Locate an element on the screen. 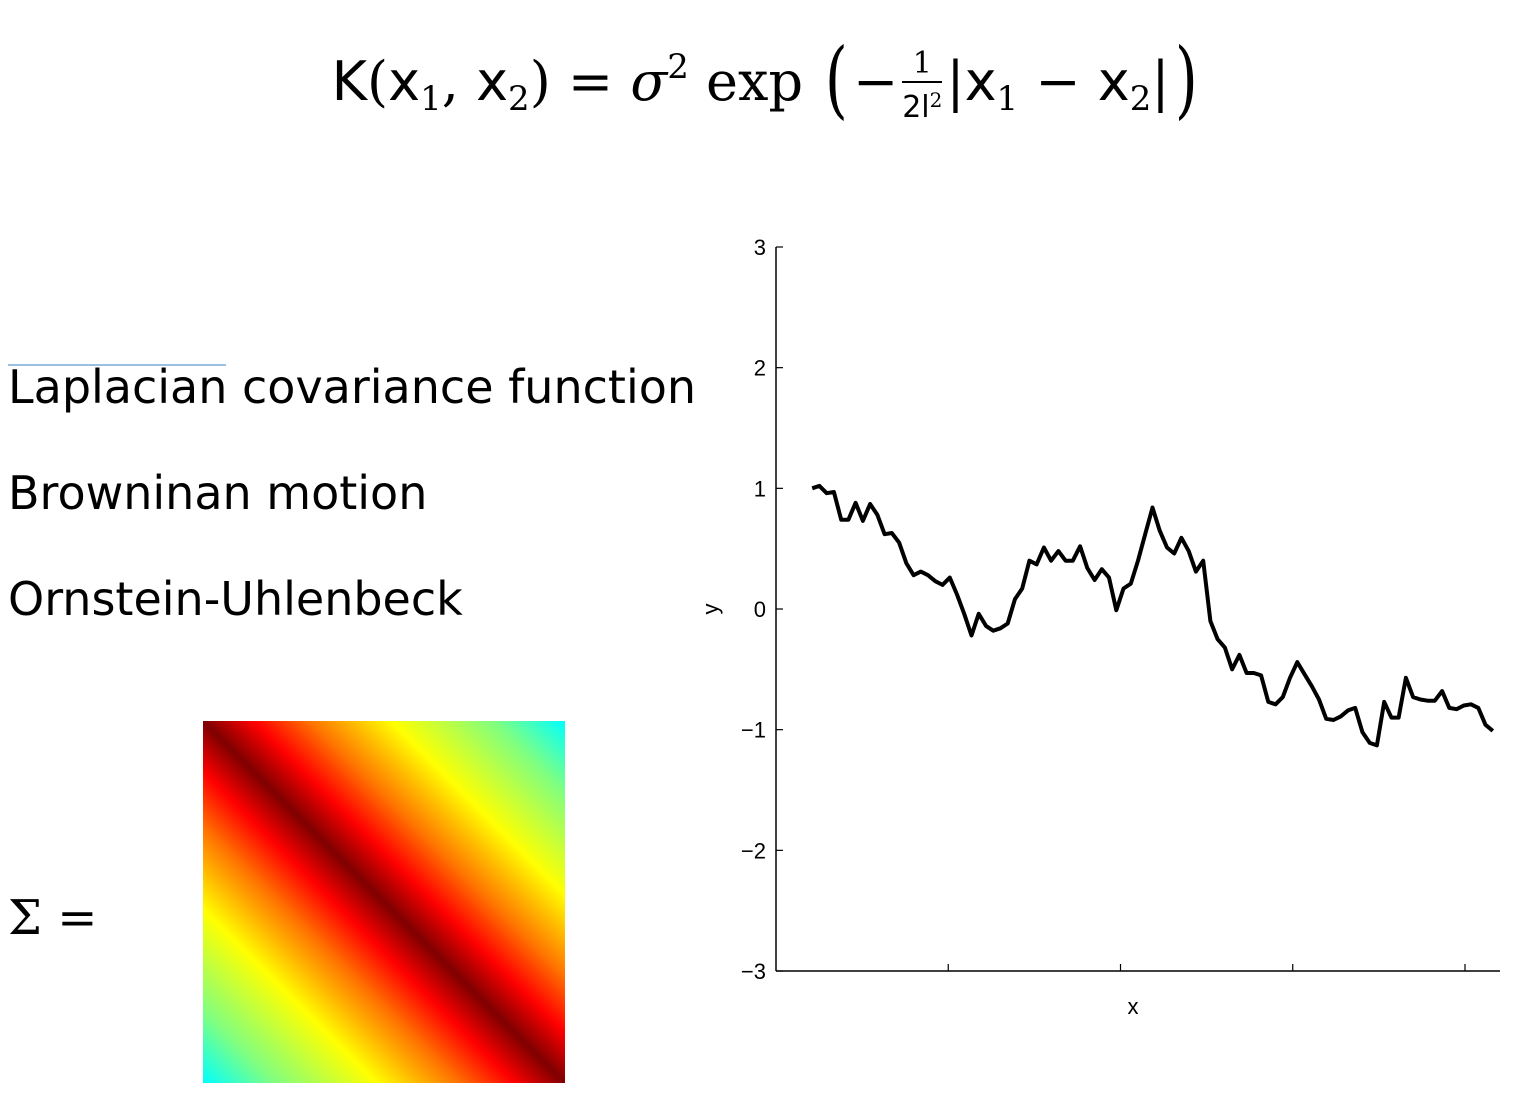  formula-sub2: 2 is located at coordinates (519, 99).